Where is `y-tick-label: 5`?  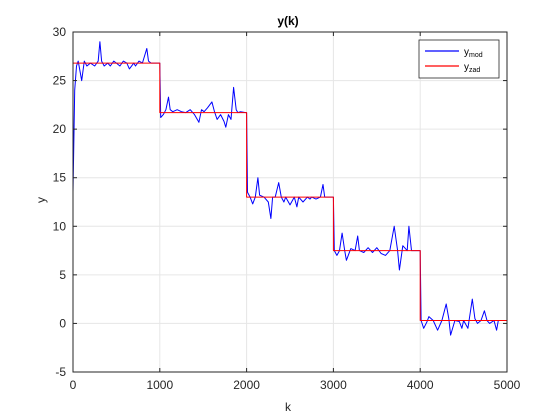 y-tick-label: 5 is located at coordinates (62, 275).